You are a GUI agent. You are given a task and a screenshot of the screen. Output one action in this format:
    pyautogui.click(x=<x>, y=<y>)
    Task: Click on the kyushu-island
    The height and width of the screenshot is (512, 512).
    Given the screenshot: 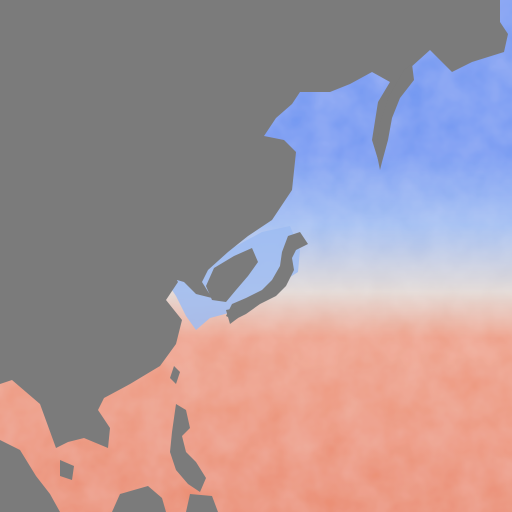 What is the action you would take?
    pyautogui.click(x=232, y=316)
    